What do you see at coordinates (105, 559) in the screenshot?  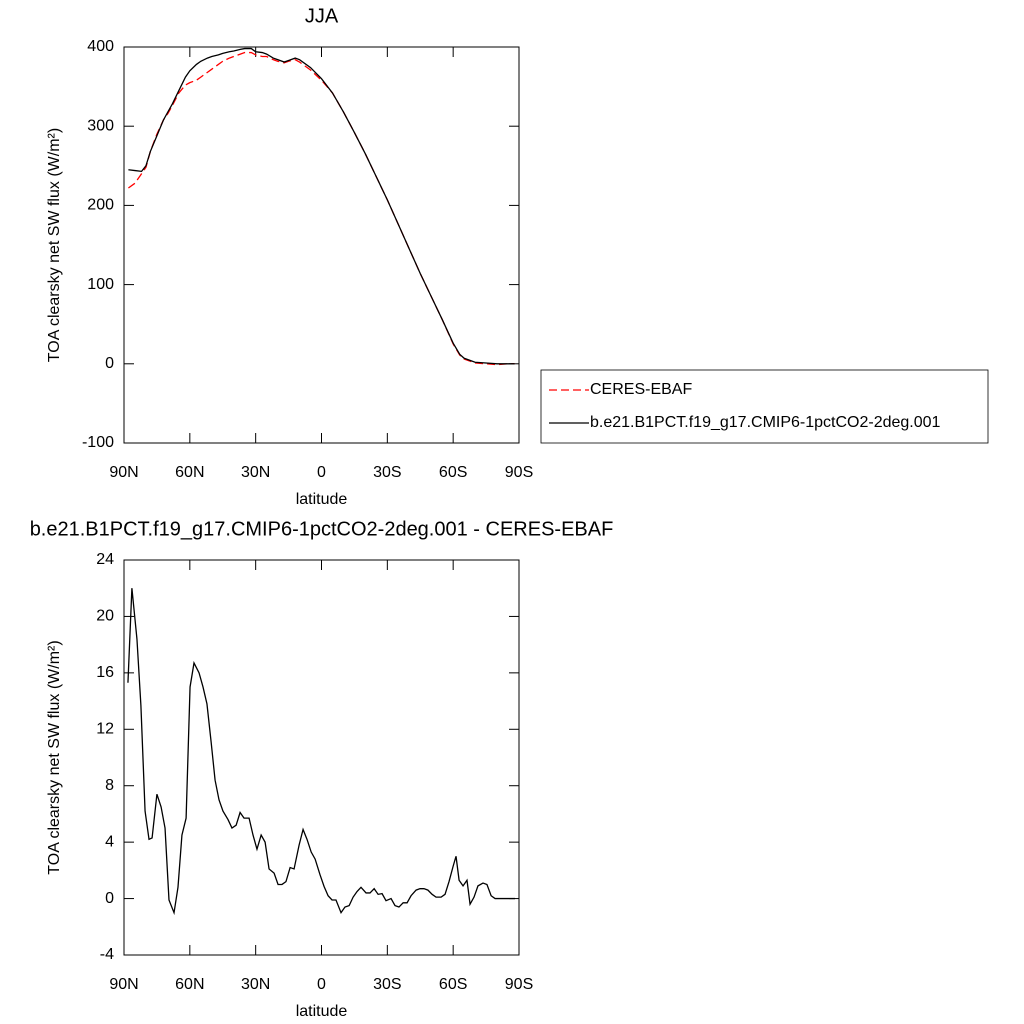 I see `y-tick-label: 24` at bounding box center [105, 559].